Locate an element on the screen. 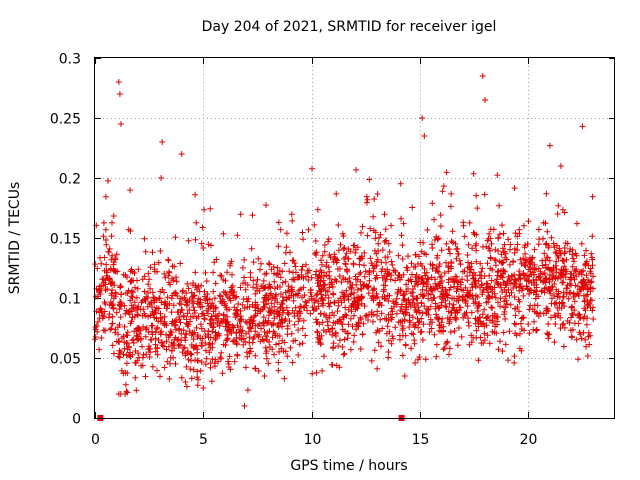 The width and height of the screenshot is (640, 480). y-tick-label: 0.1 is located at coordinates (70, 300).